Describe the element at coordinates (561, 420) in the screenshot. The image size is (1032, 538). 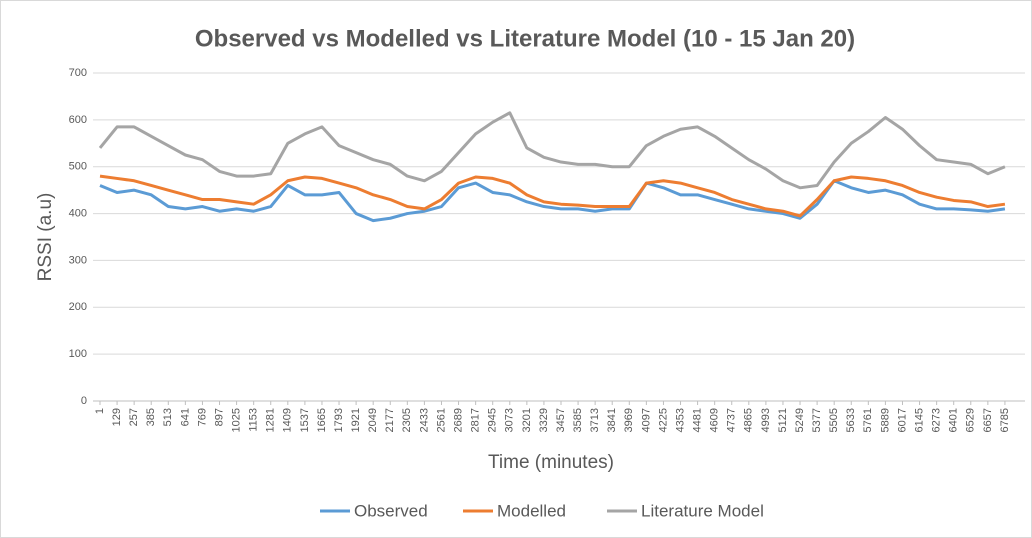
I see `x-tick-label: 3457` at that location.